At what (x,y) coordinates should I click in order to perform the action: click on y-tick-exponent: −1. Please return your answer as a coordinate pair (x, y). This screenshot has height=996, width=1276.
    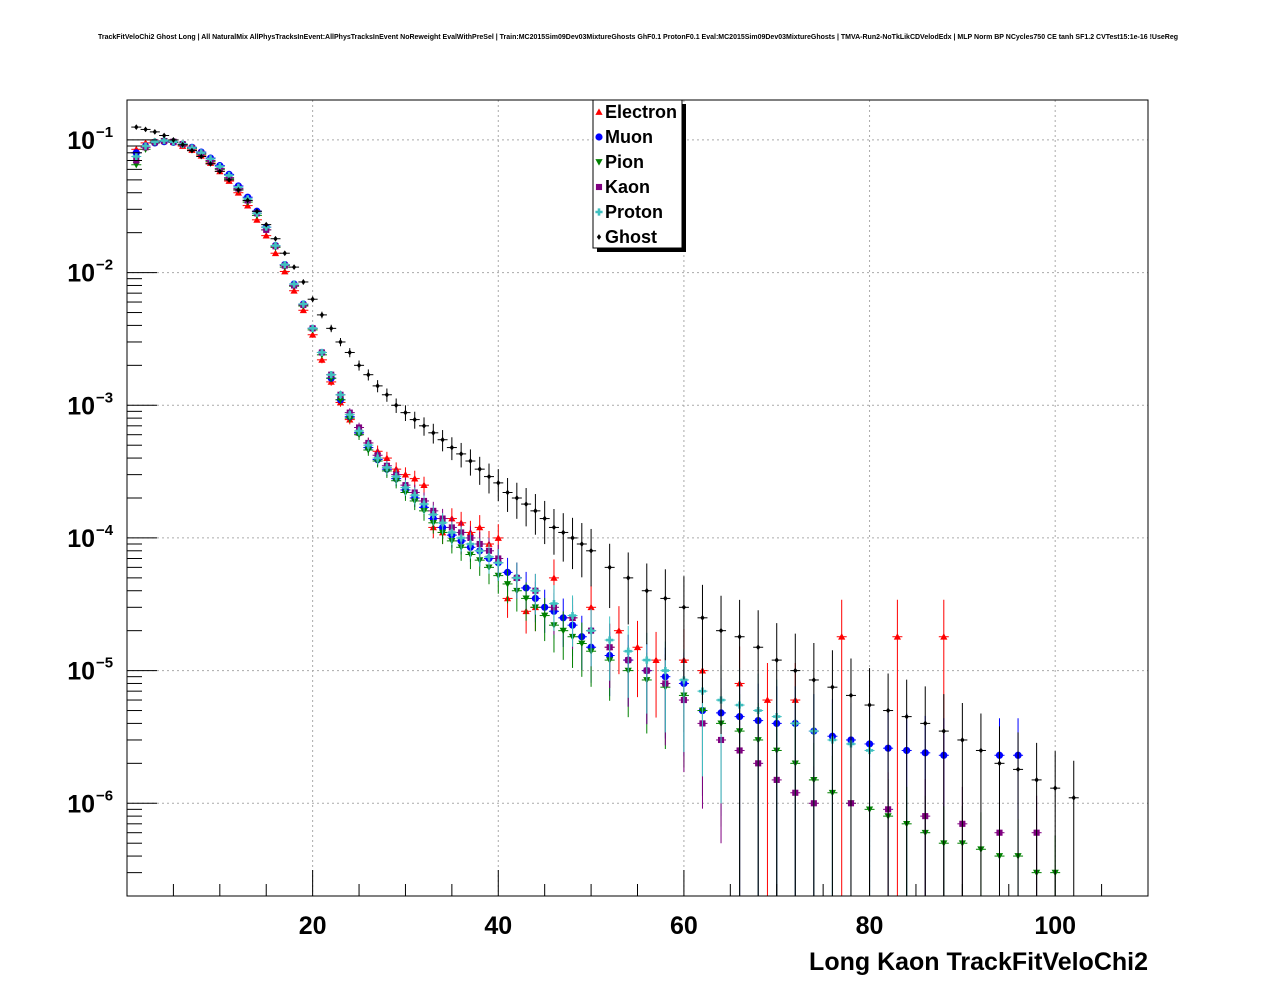
    Looking at the image, I should click on (104, 132).